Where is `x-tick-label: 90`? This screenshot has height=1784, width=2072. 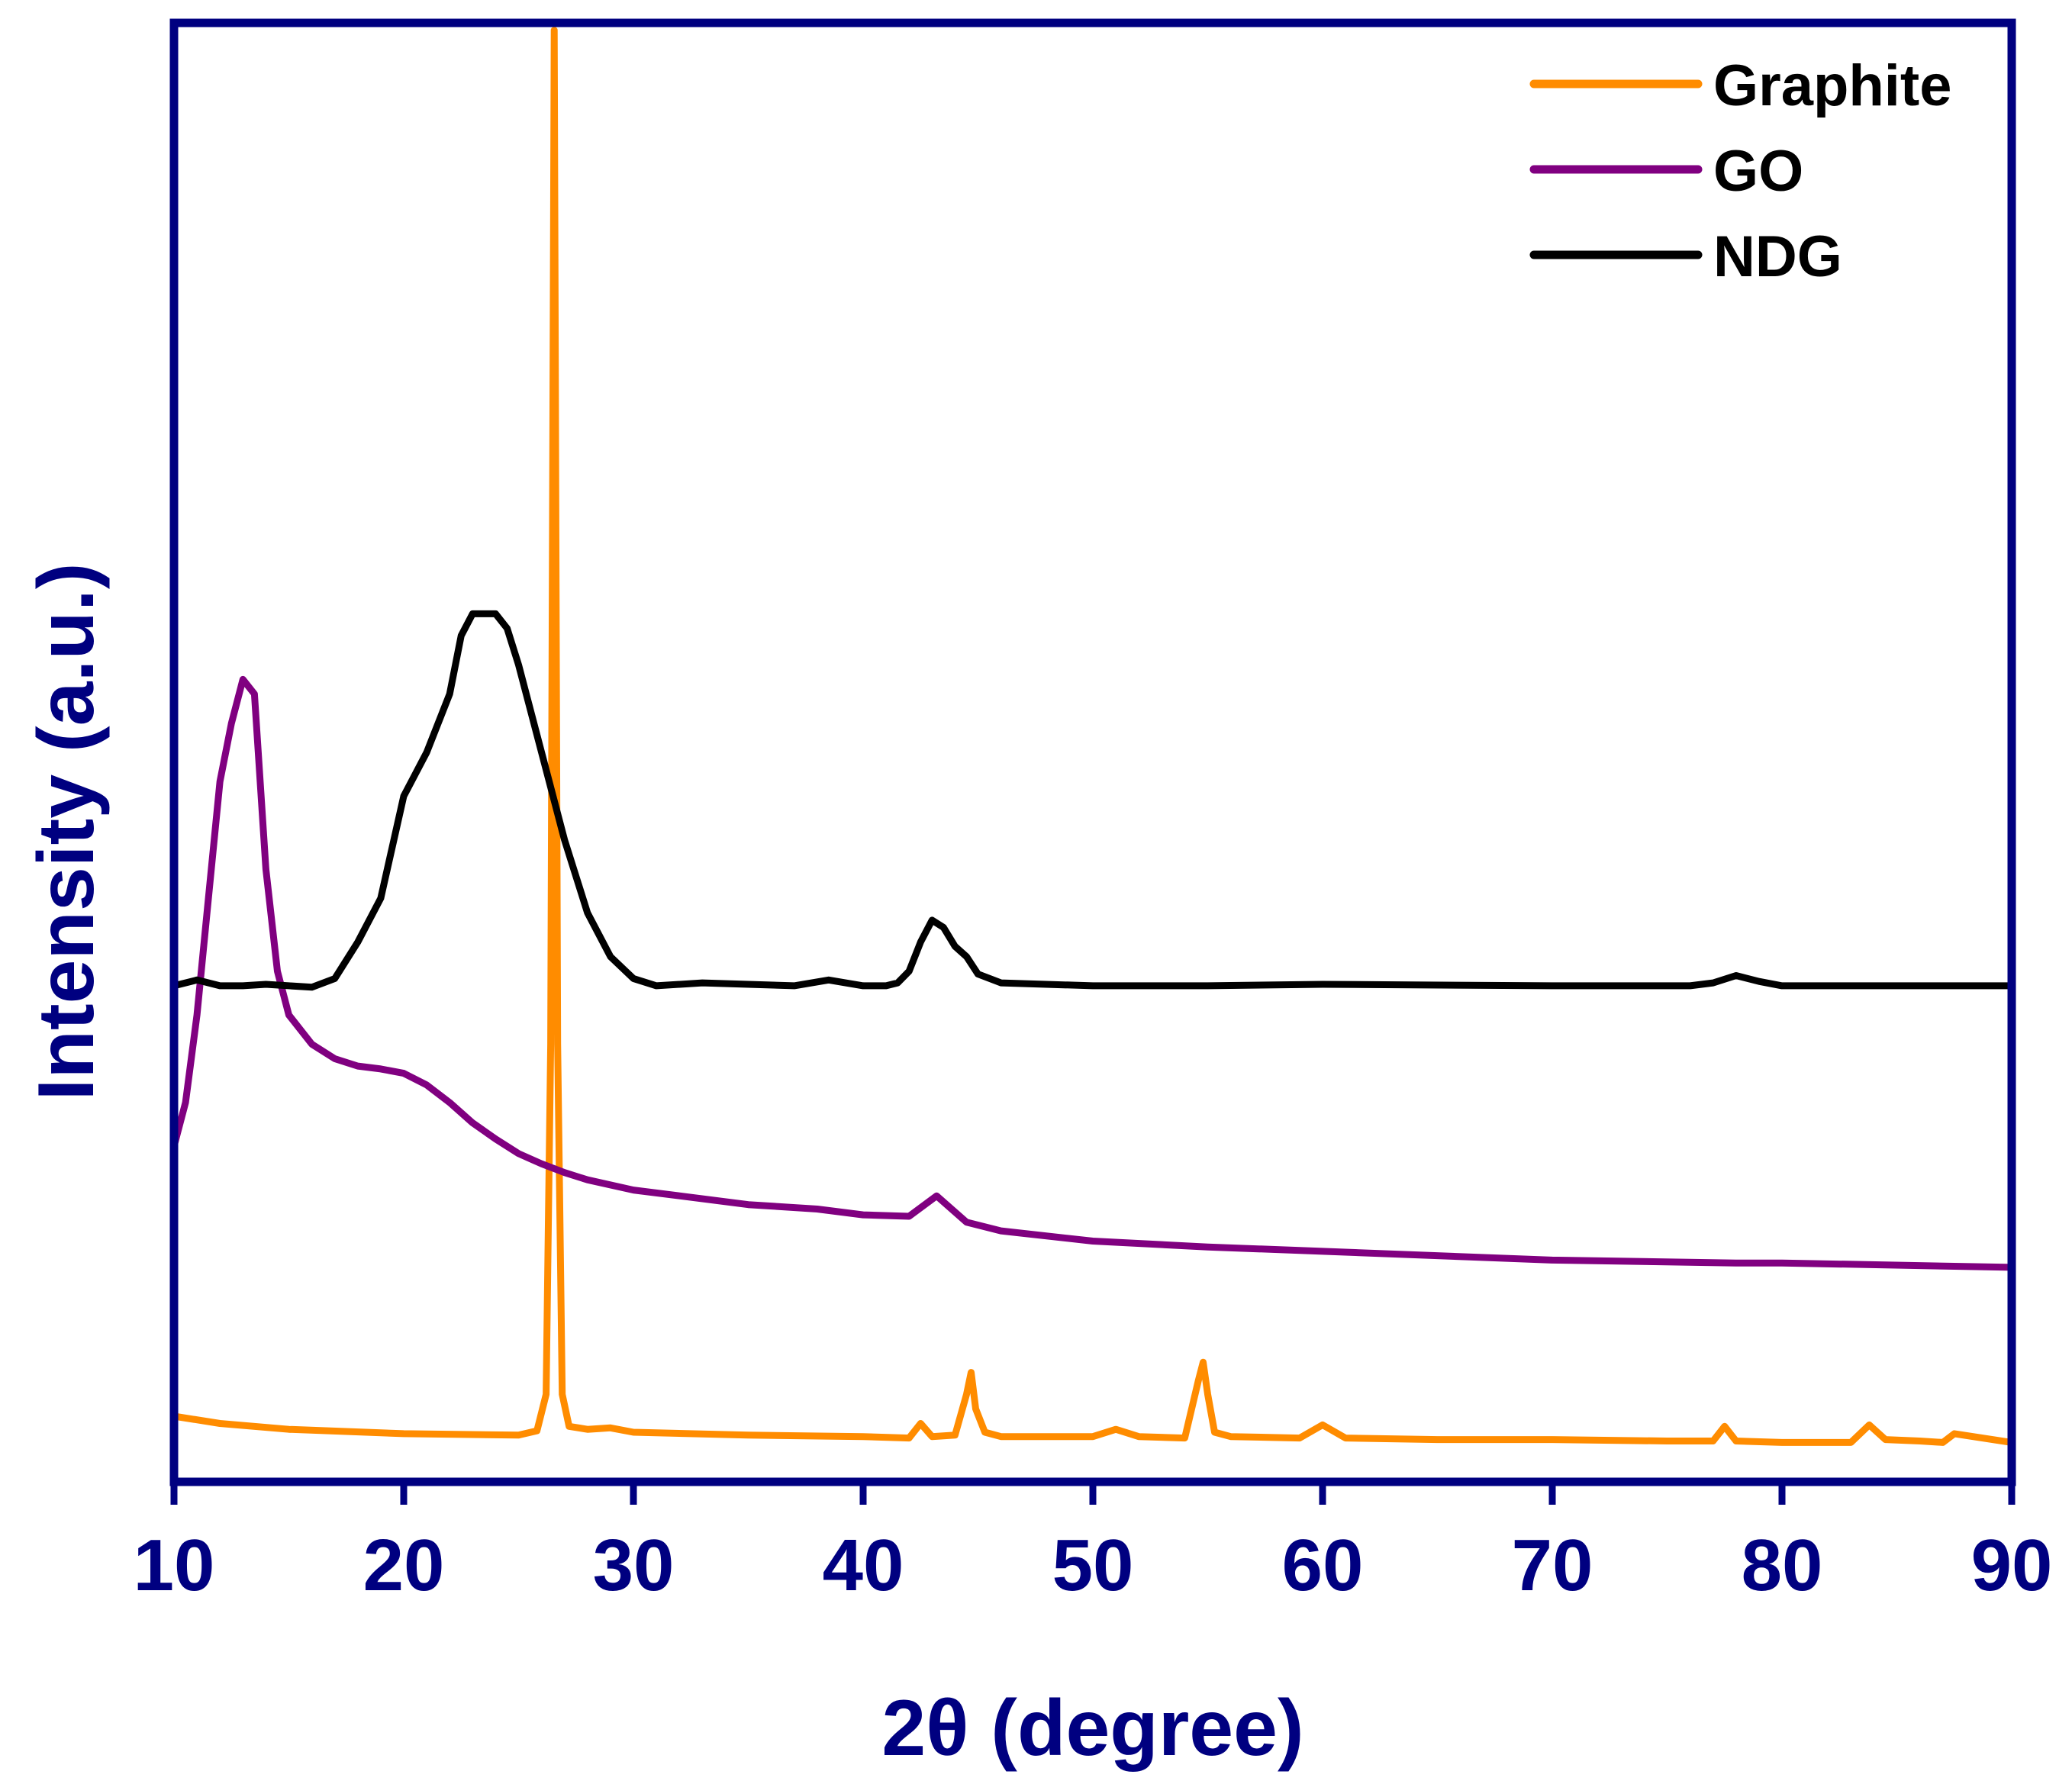
x-tick-label: 90 is located at coordinates (2012, 1566).